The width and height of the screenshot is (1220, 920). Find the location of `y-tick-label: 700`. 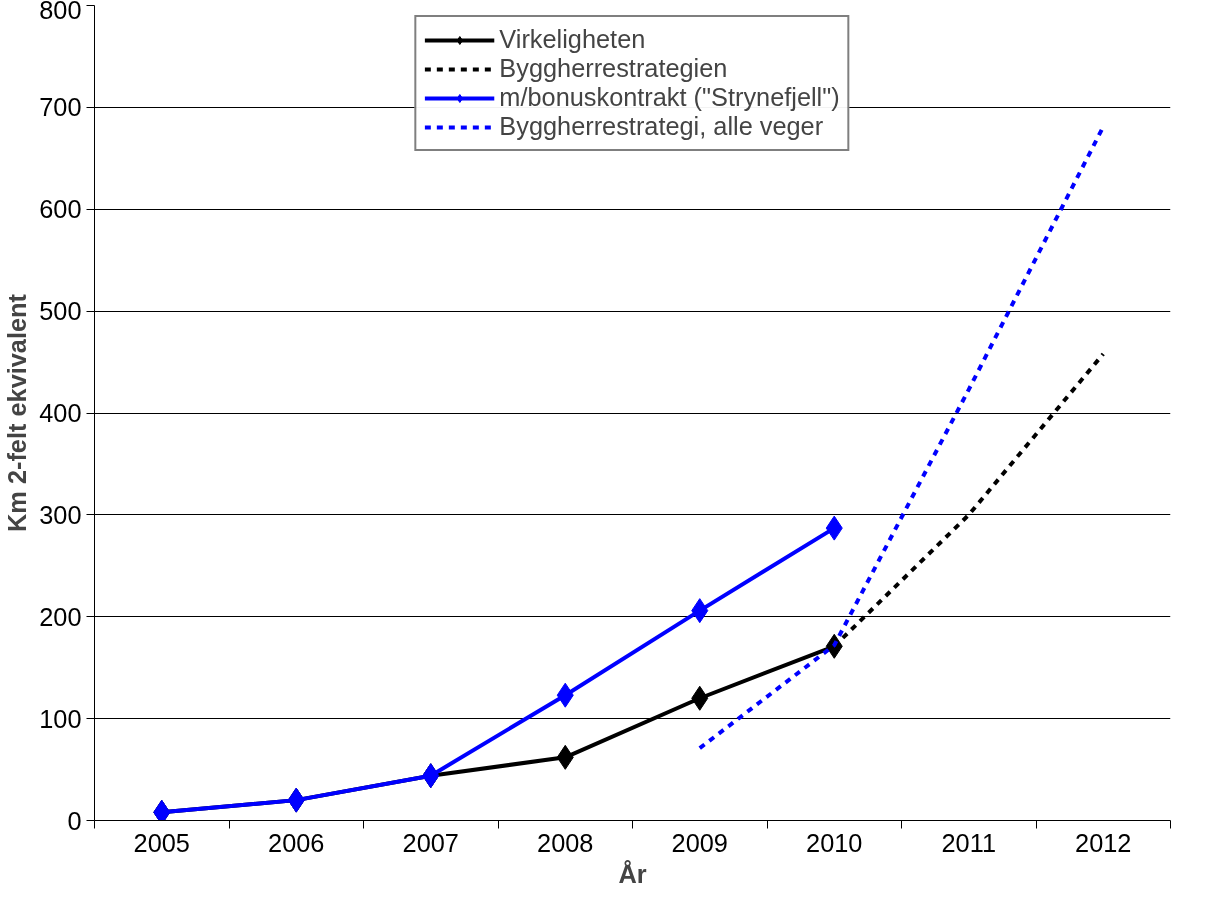

y-tick-label: 700 is located at coordinates (60, 107).